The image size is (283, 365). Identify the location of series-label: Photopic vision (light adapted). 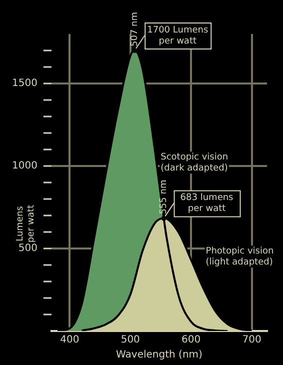
(240, 257).